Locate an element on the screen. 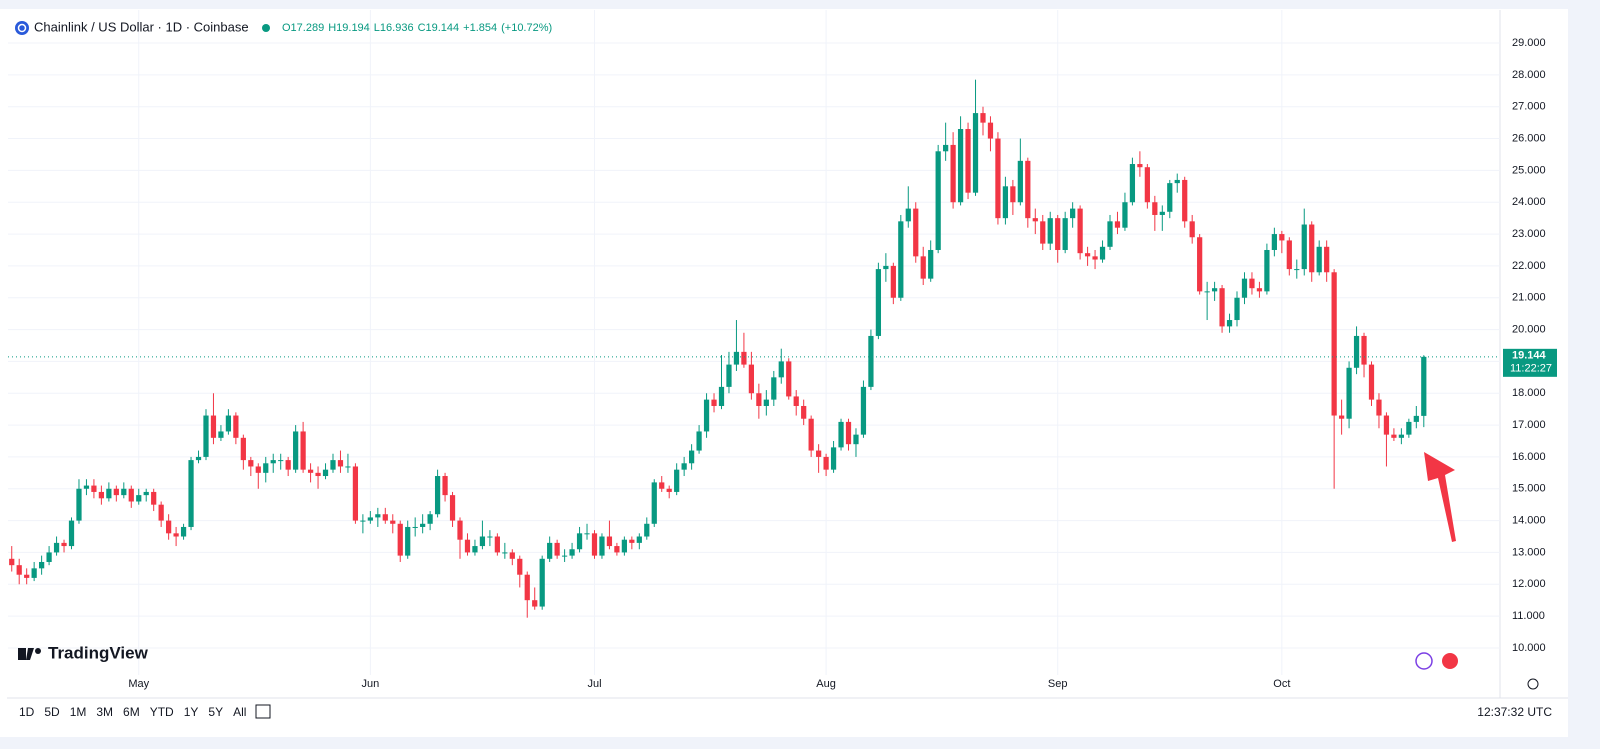 The width and height of the screenshot is (1600, 749). x-tick-label: Sep is located at coordinates (1058, 684).